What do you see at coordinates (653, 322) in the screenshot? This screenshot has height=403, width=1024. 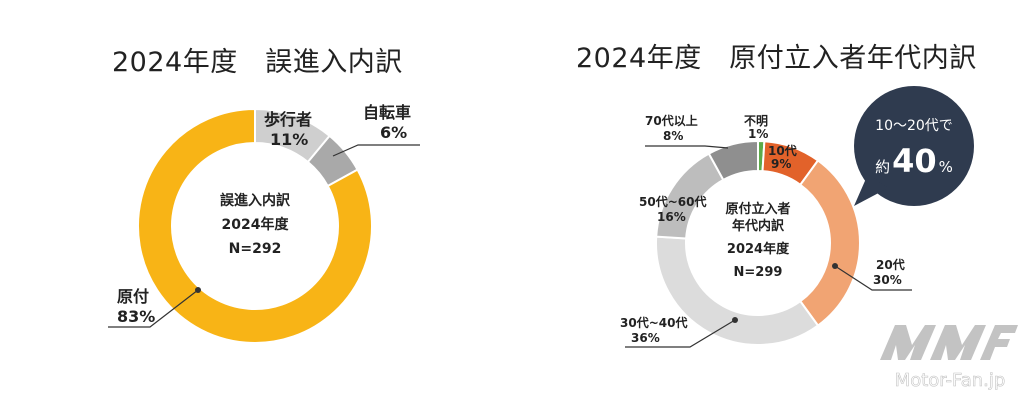 I see `label-30s-40s: 30代~40代` at bounding box center [653, 322].